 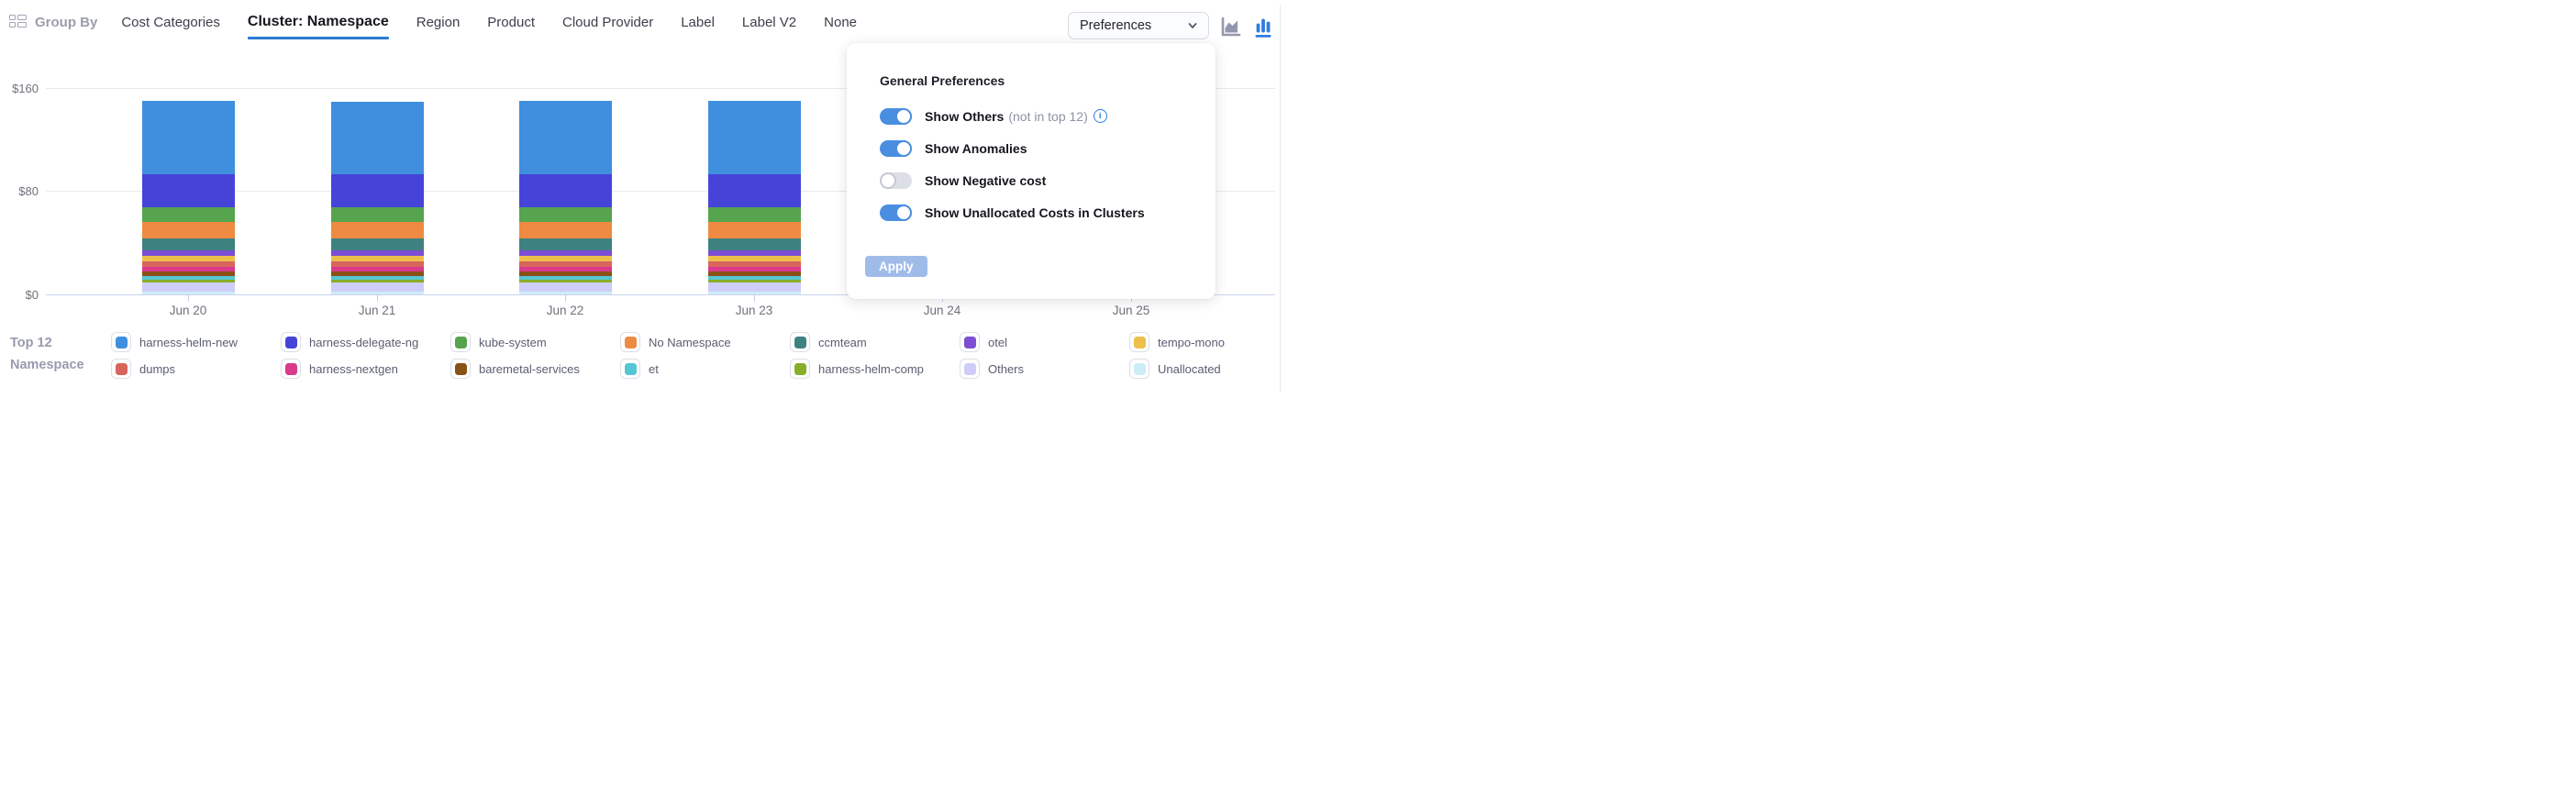 I want to click on legend-label: otel, so click(x=997, y=342).